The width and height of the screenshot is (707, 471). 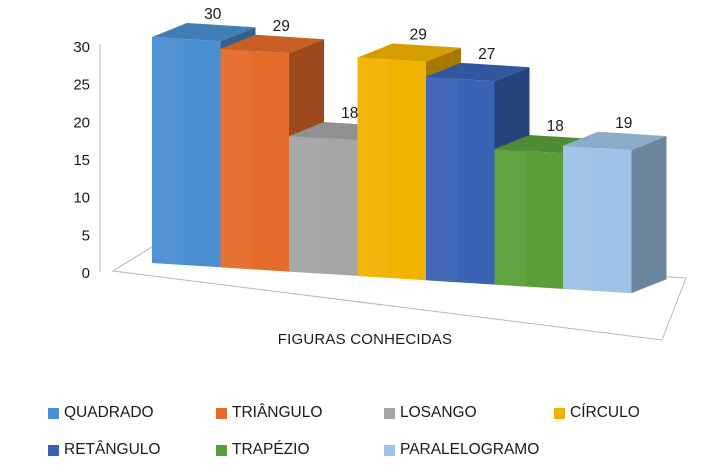 I want to click on y-tick-label: 20, so click(x=81, y=122).